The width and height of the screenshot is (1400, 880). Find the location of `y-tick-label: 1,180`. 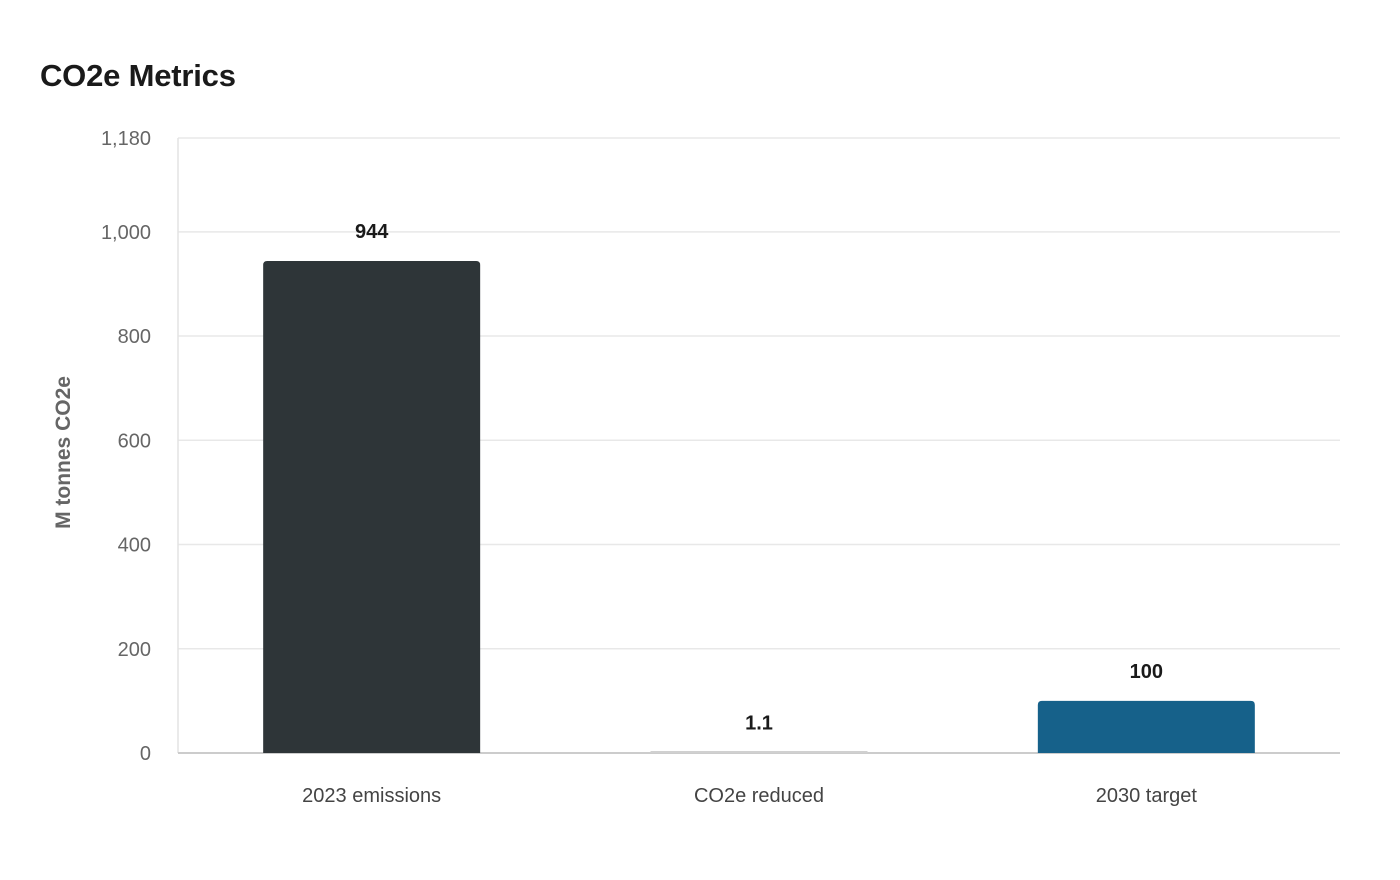

y-tick-label: 1,180 is located at coordinates (126, 139).